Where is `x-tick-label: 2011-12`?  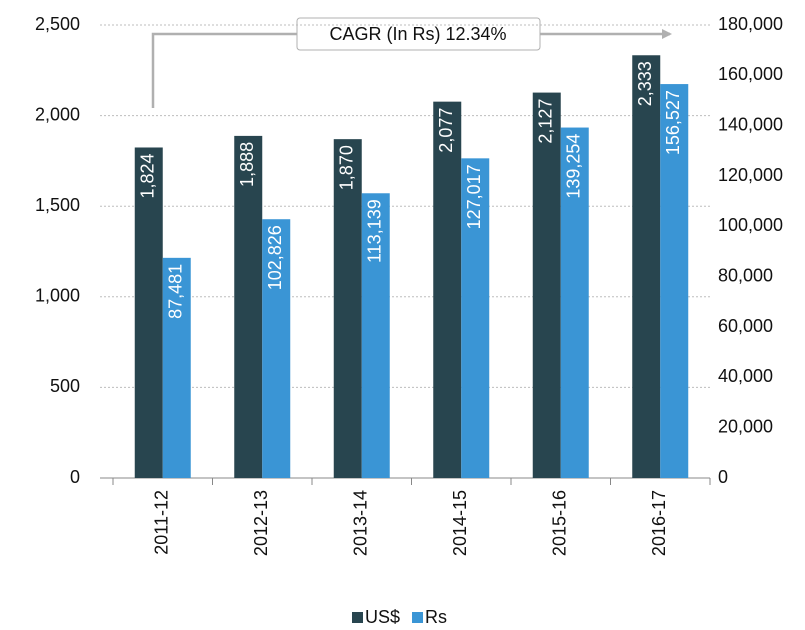
x-tick-label: 2011-12 is located at coordinates (162, 522).